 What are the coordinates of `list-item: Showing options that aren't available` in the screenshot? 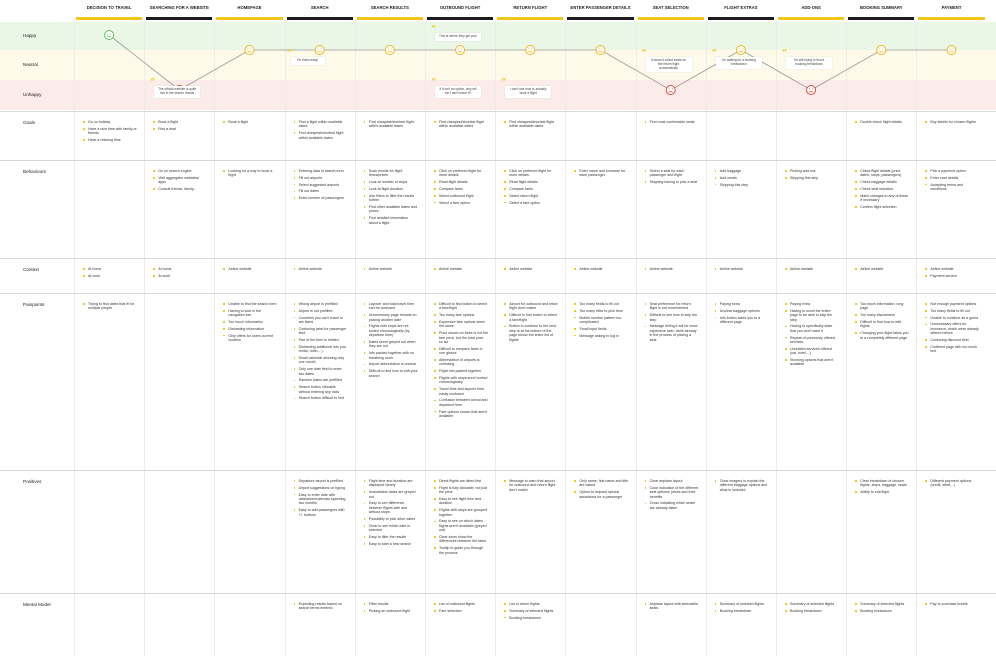 It's located at (812, 362).